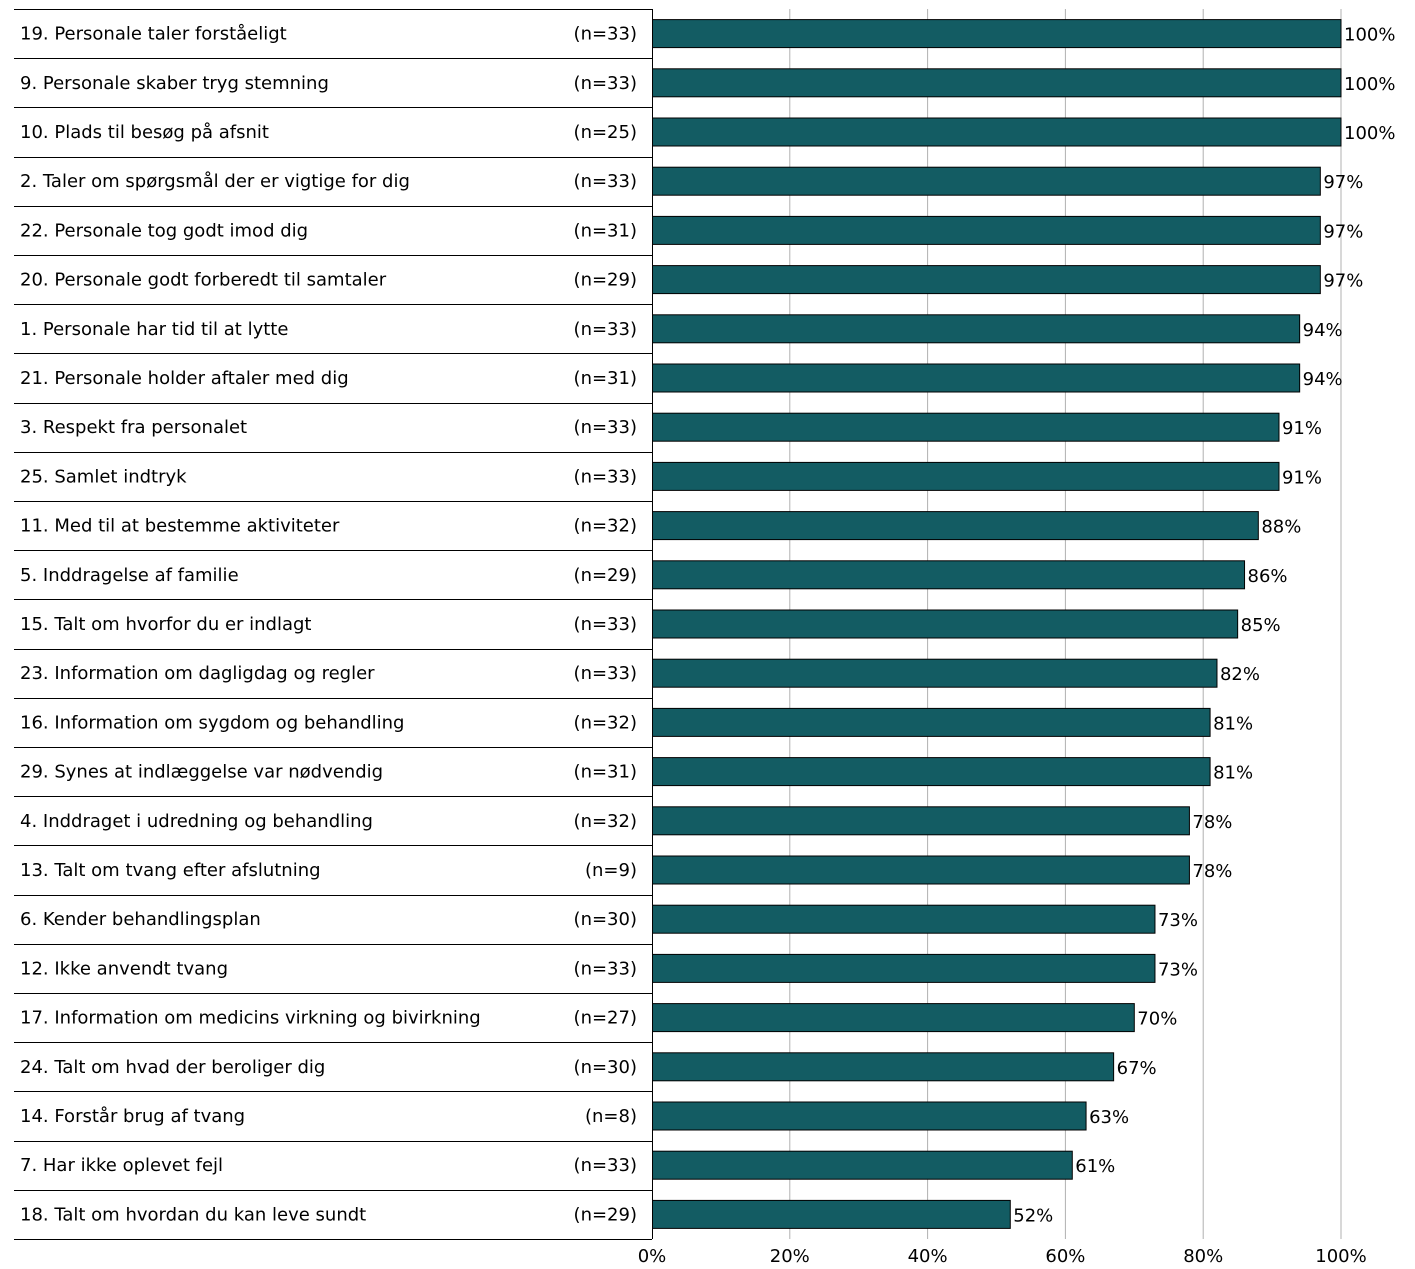 The width and height of the screenshot is (1415, 1269). Describe the element at coordinates (144, 132) in the screenshot. I see `category-label: 10. Plads til besøg på afsnit` at that location.